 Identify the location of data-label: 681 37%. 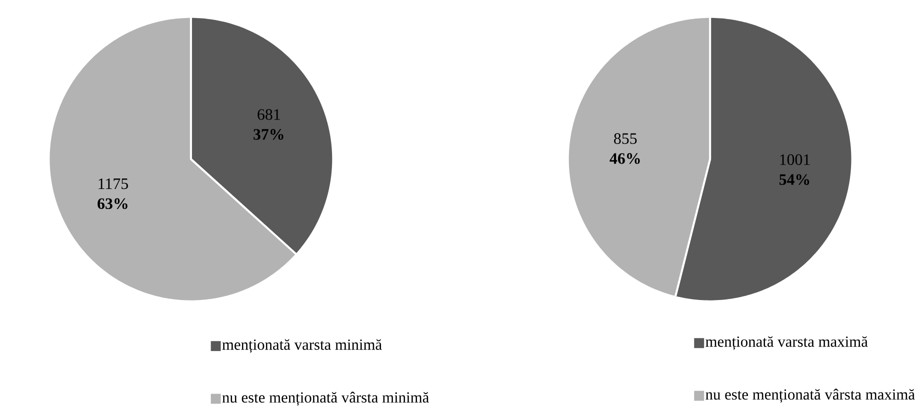
(269, 124).